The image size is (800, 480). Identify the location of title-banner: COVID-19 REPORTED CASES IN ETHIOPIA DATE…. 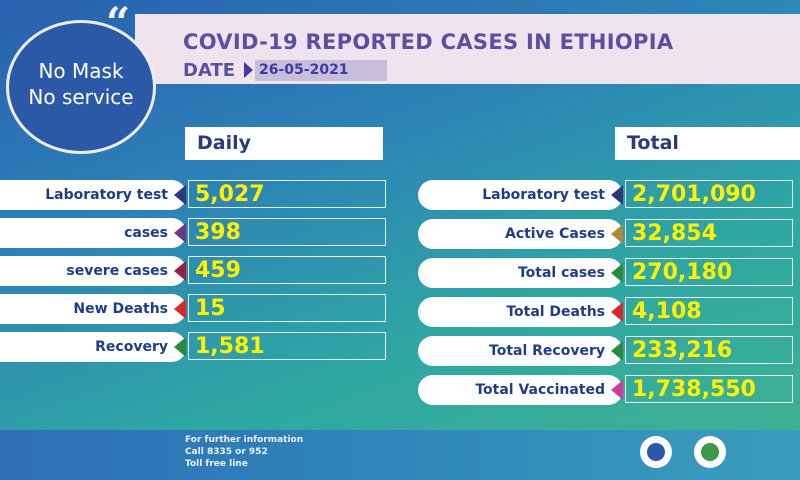
(467, 49).